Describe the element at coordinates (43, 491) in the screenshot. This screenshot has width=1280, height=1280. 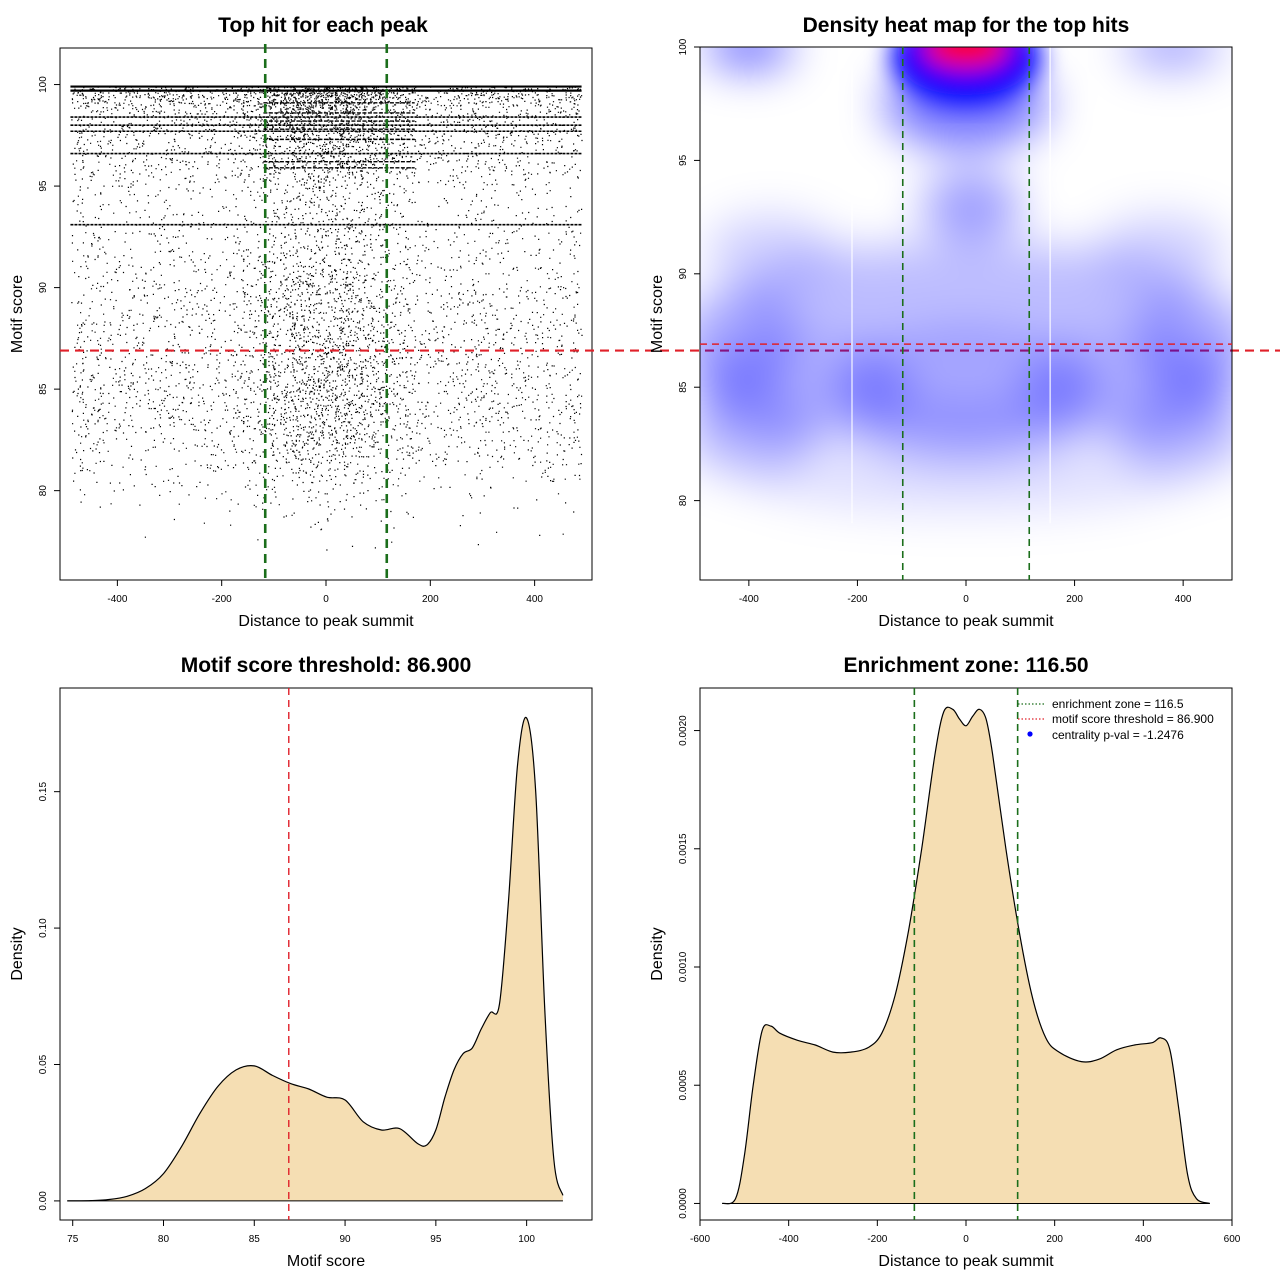
I see `scatter-y-tick-label: 80` at that location.